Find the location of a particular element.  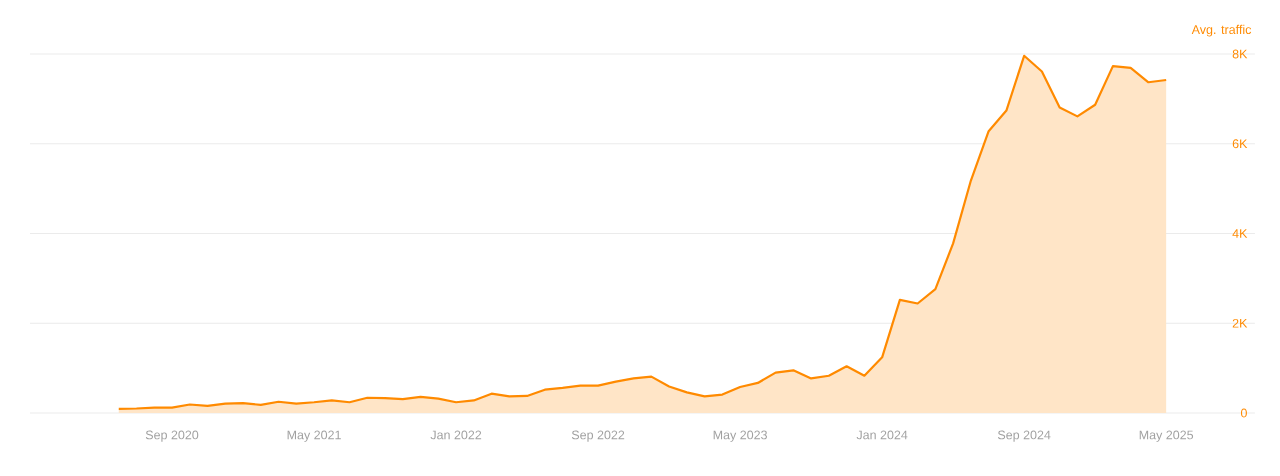

x-tick-label: Sep 2020 is located at coordinates (172, 436).